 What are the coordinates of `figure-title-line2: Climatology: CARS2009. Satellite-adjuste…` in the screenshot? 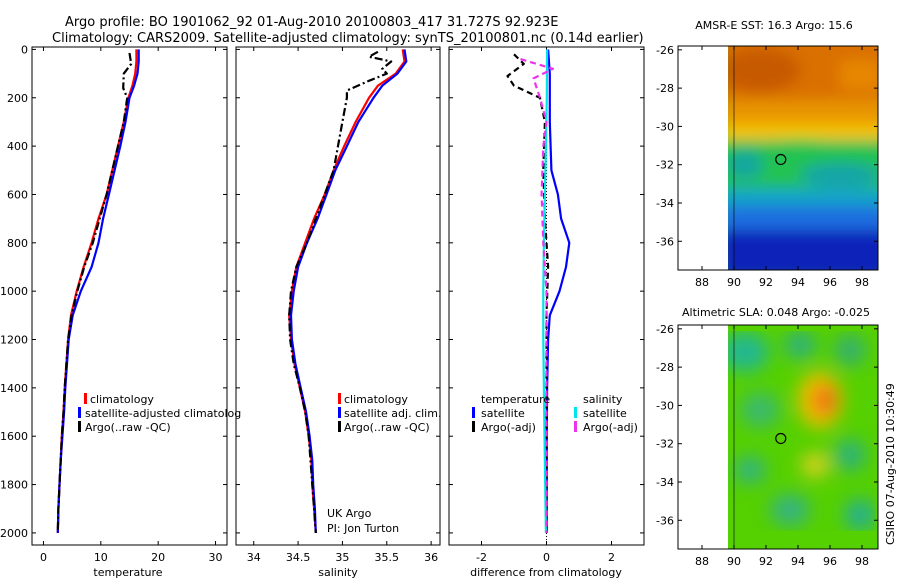 It's located at (348, 38).